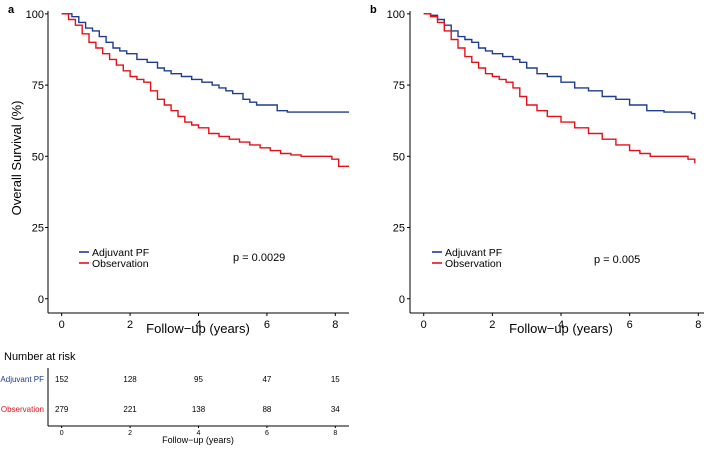  I want to click on panel-a-x-tick-label: 6, so click(267, 325).